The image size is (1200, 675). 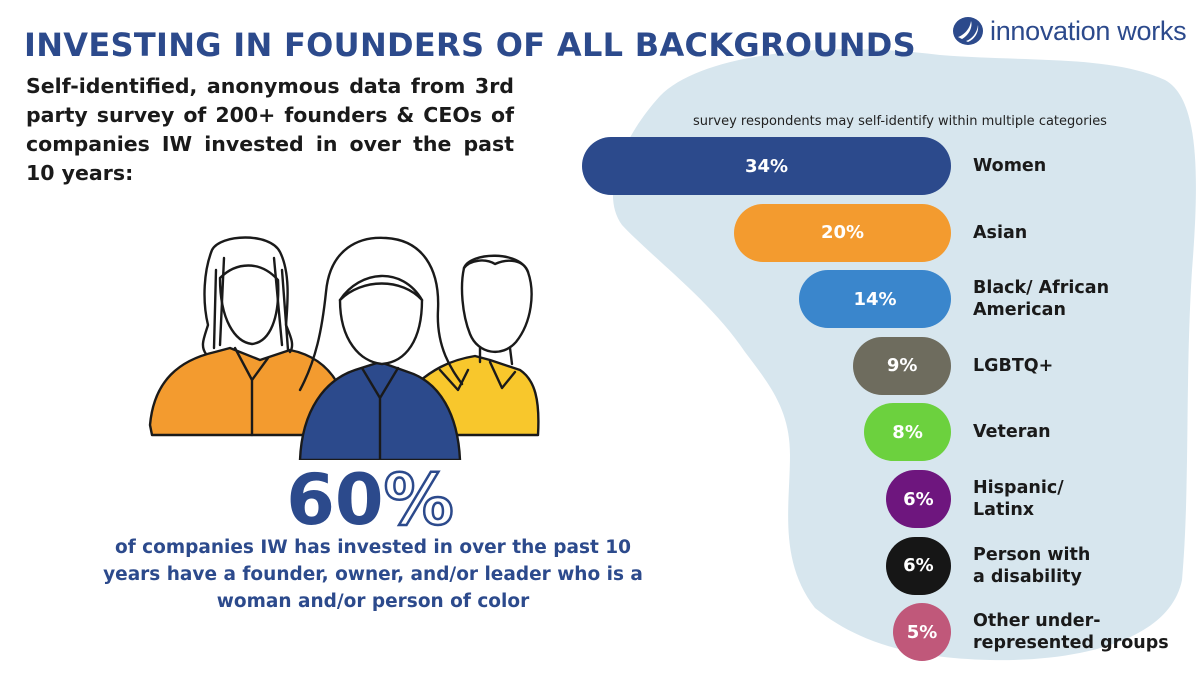 I want to click on highlight-value: 60, so click(x=335, y=500).